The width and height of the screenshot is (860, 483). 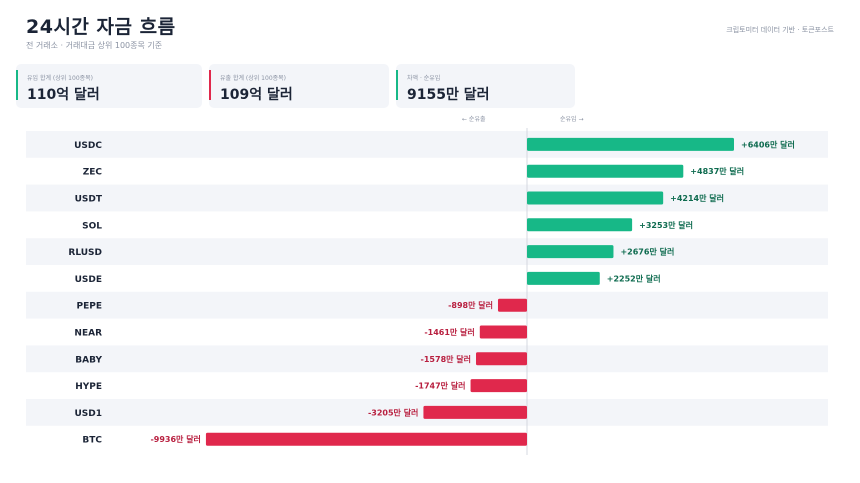 I want to click on value-label: -1747만 달러, so click(x=440, y=386).